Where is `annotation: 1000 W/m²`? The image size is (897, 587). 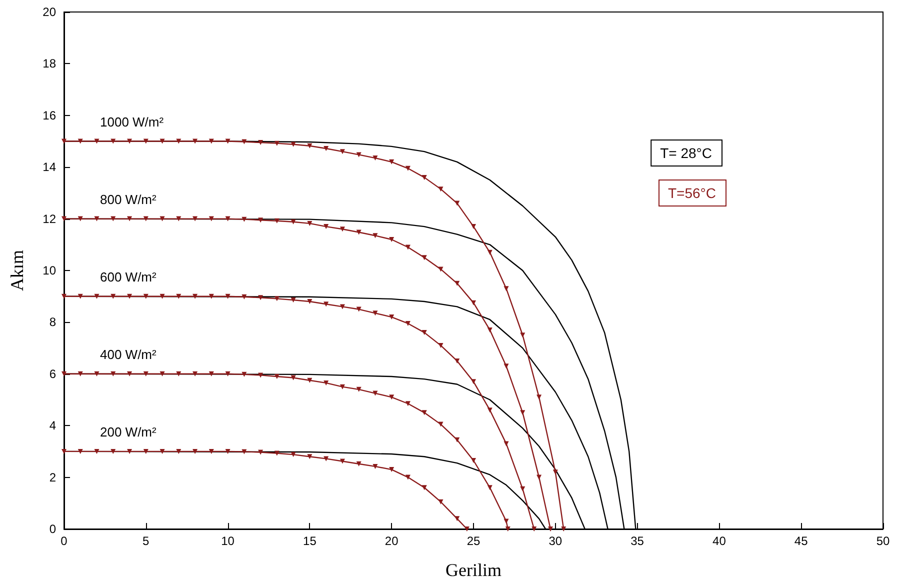
annotation: 1000 W/m² is located at coordinates (132, 122).